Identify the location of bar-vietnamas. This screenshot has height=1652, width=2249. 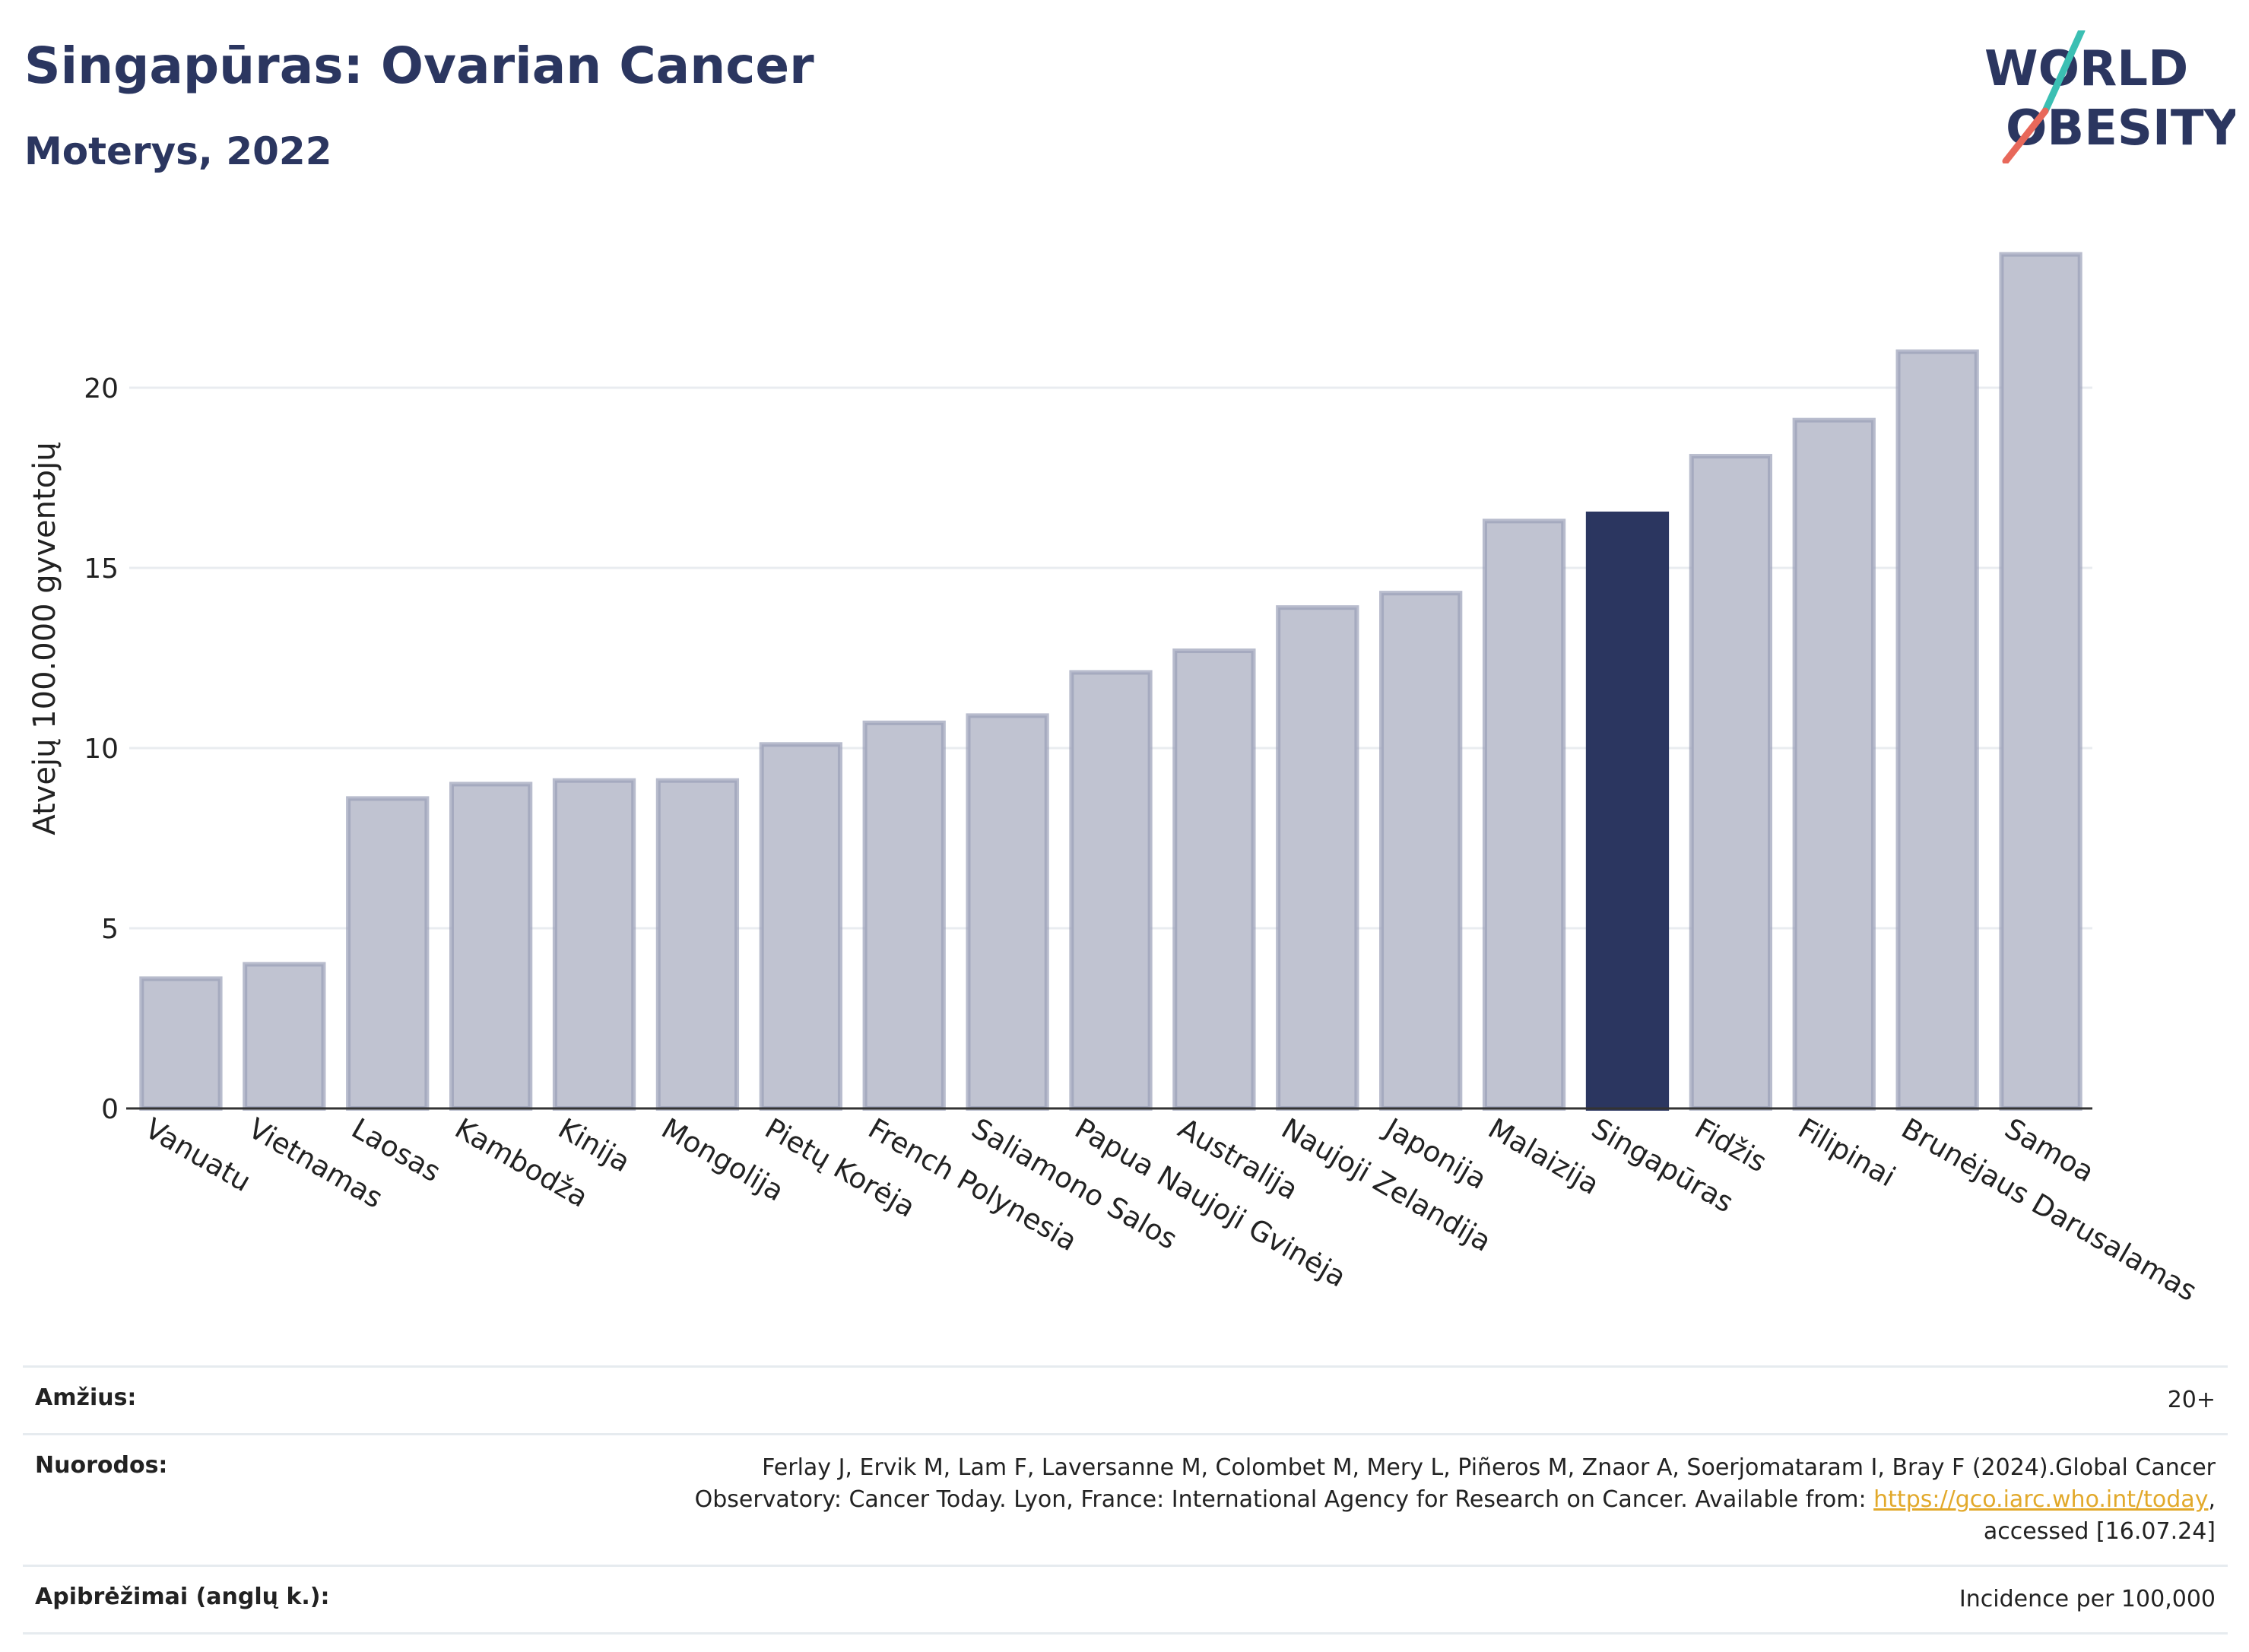
(284, 1036).